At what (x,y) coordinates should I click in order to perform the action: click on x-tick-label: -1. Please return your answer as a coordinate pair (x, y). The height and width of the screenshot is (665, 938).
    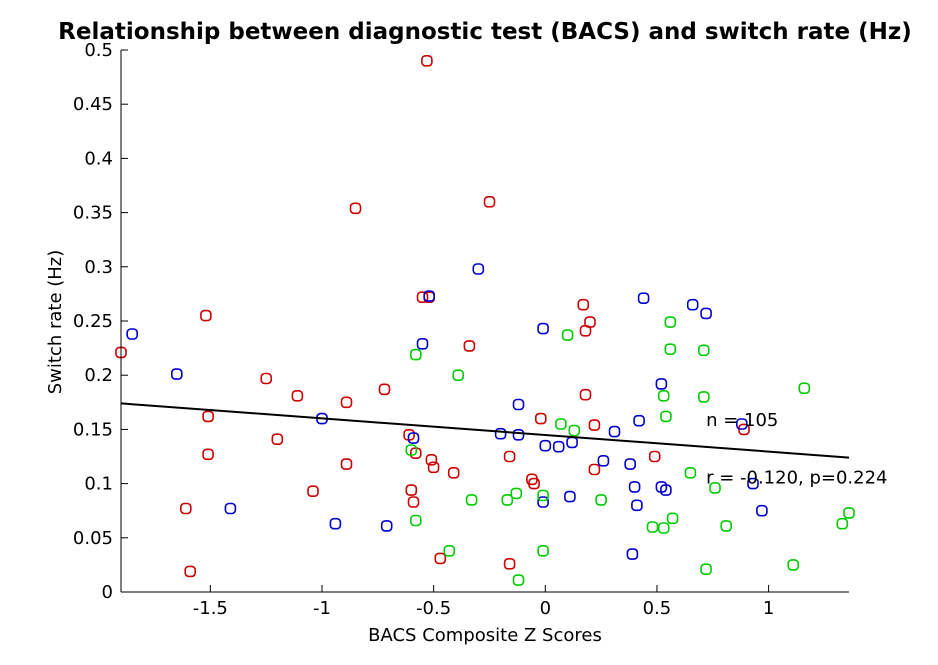
    Looking at the image, I should click on (322, 608).